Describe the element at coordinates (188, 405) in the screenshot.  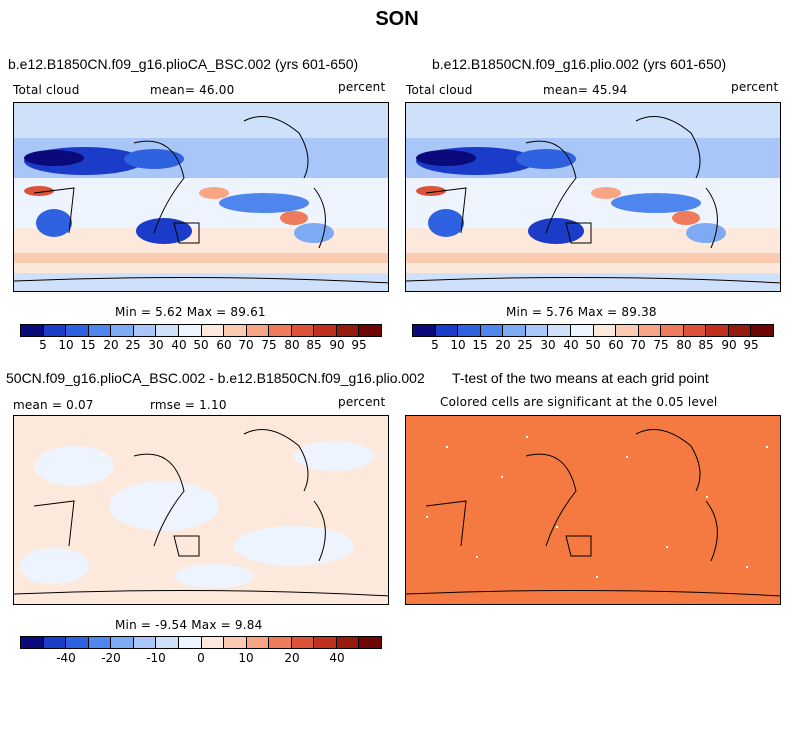
I see `panel3-rmse: rmse = 1.10` at that location.